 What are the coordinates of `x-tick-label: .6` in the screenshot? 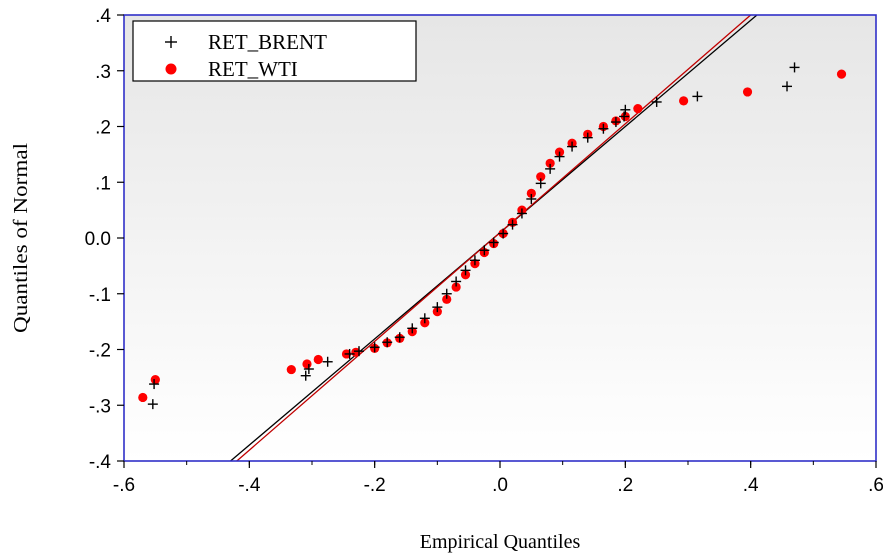 It's located at (875, 485).